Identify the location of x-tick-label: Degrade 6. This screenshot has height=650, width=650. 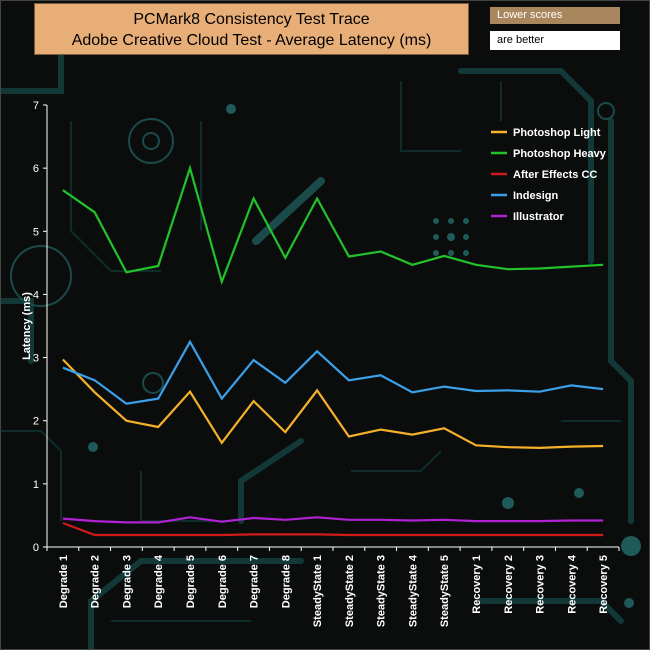
(223, 581).